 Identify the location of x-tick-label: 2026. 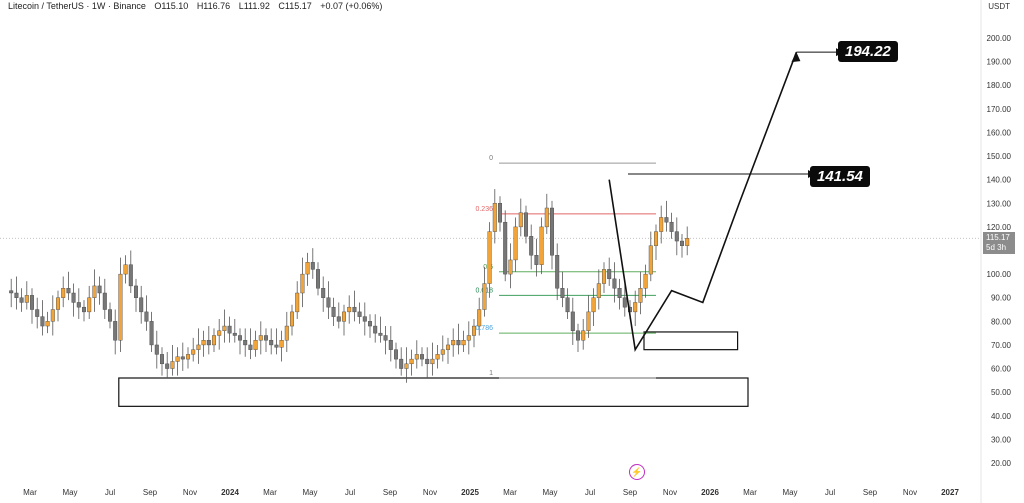
(710, 492).